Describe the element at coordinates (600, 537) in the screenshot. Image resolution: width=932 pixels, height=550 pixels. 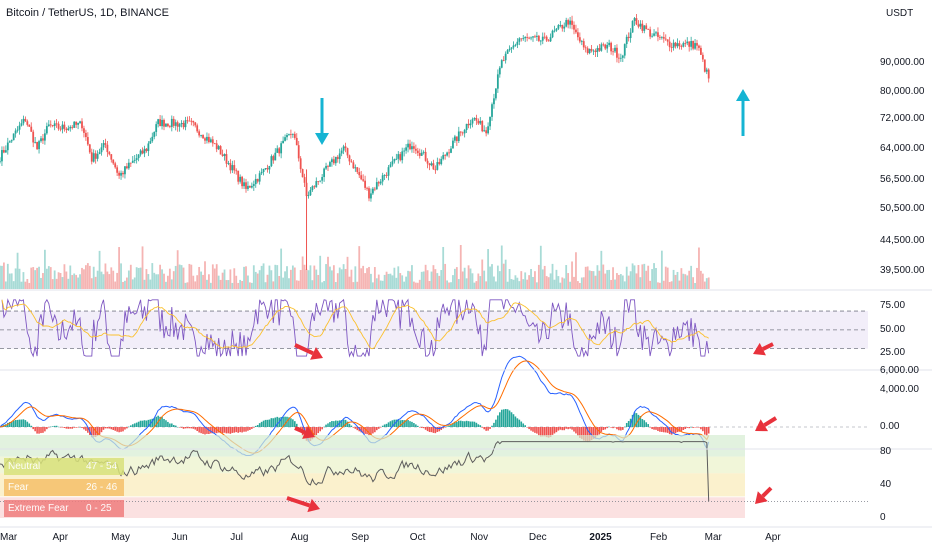
I see `time-tick-label: 2025` at that location.